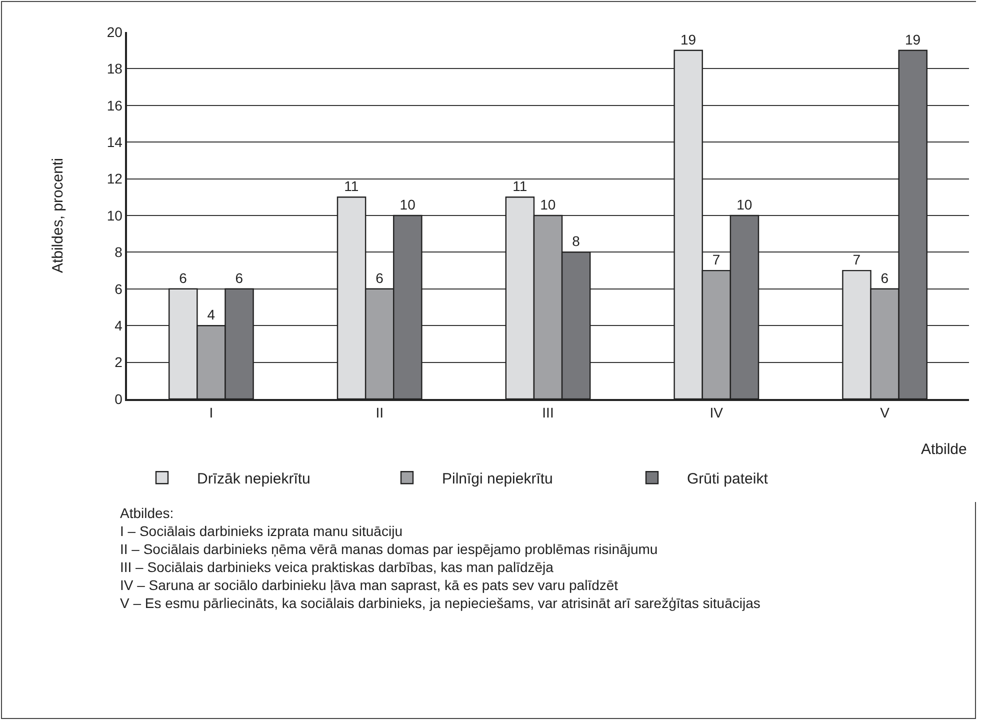 The width and height of the screenshot is (981, 724). Describe the element at coordinates (147, 513) in the screenshot. I see `text: Atbildes:` at that location.